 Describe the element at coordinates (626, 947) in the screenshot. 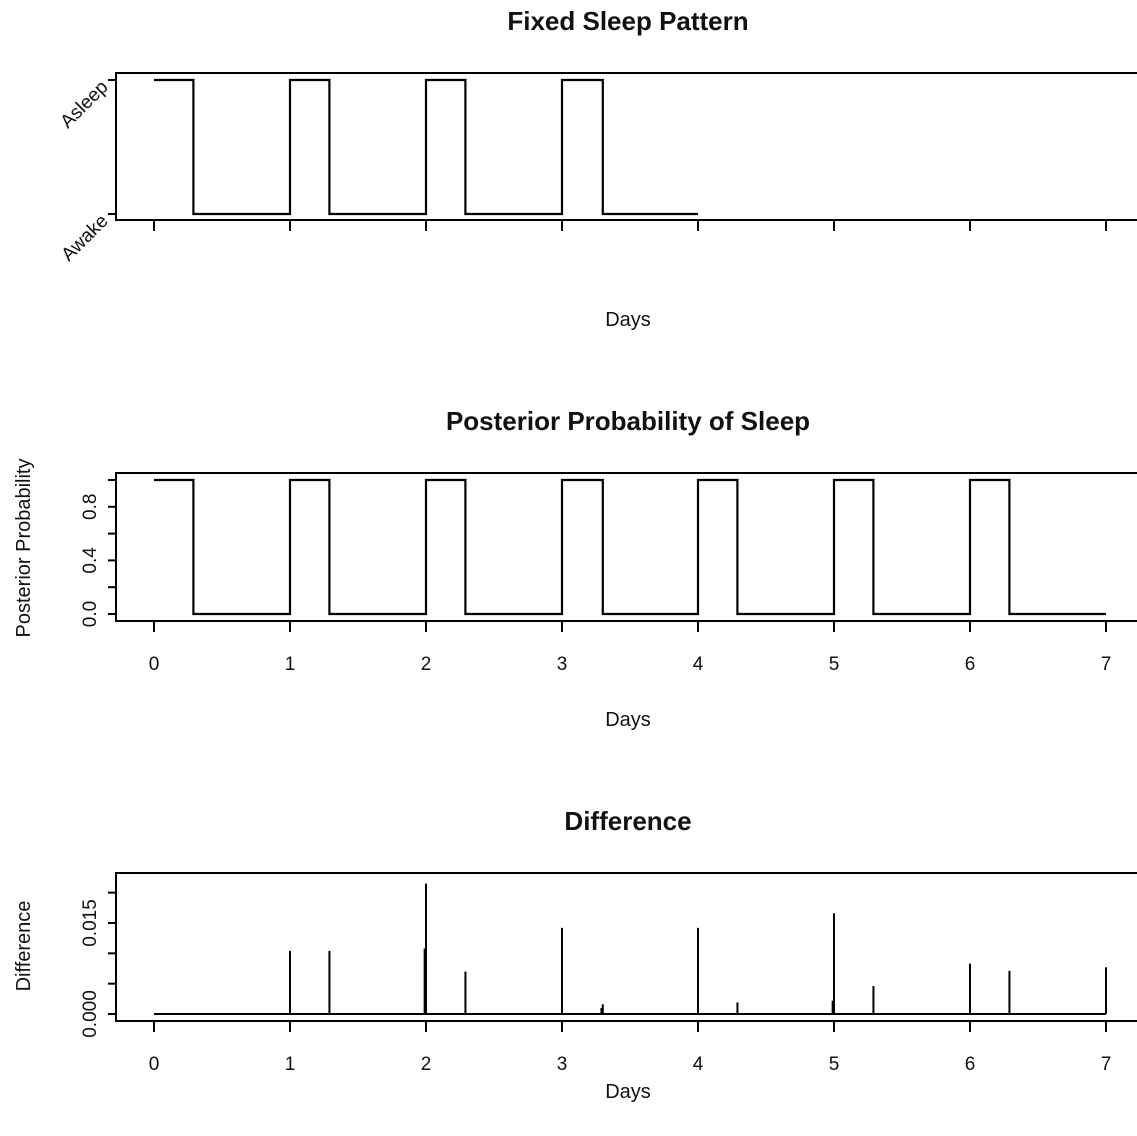

I see `panel3-frame` at that location.